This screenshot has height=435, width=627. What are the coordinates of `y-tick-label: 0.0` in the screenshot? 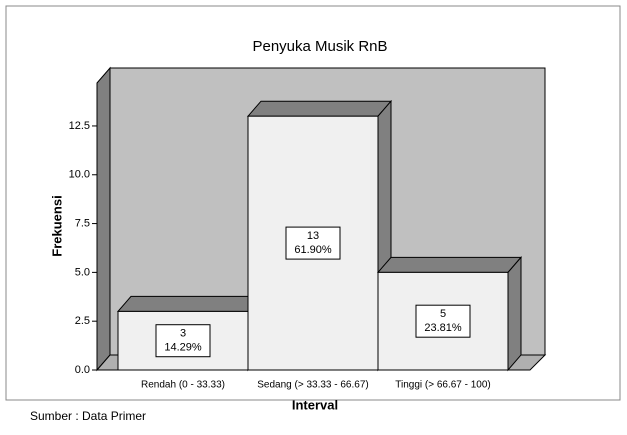 It's located at (82, 370).